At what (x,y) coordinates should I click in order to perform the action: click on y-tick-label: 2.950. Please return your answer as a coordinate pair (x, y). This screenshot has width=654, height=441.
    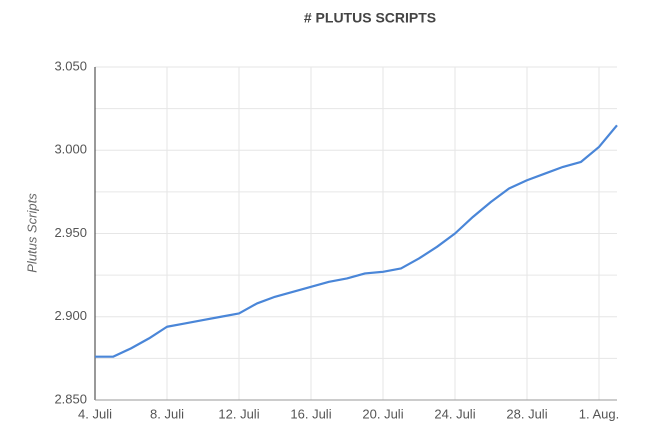
    Looking at the image, I should click on (70, 232).